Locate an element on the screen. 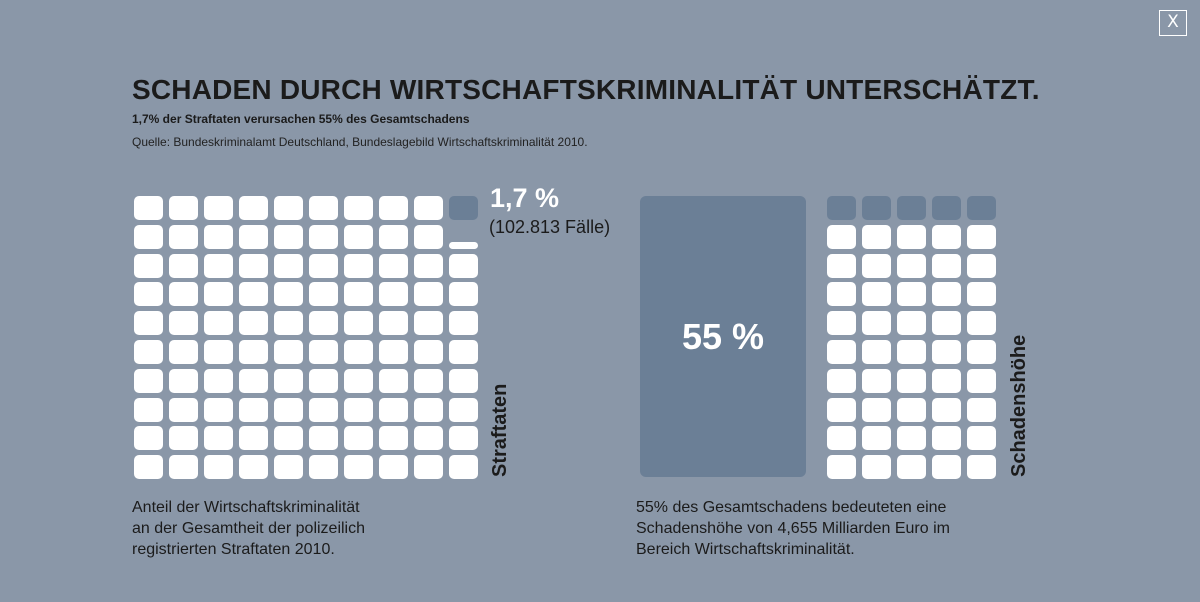  close-button: X is located at coordinates (1173, 23).